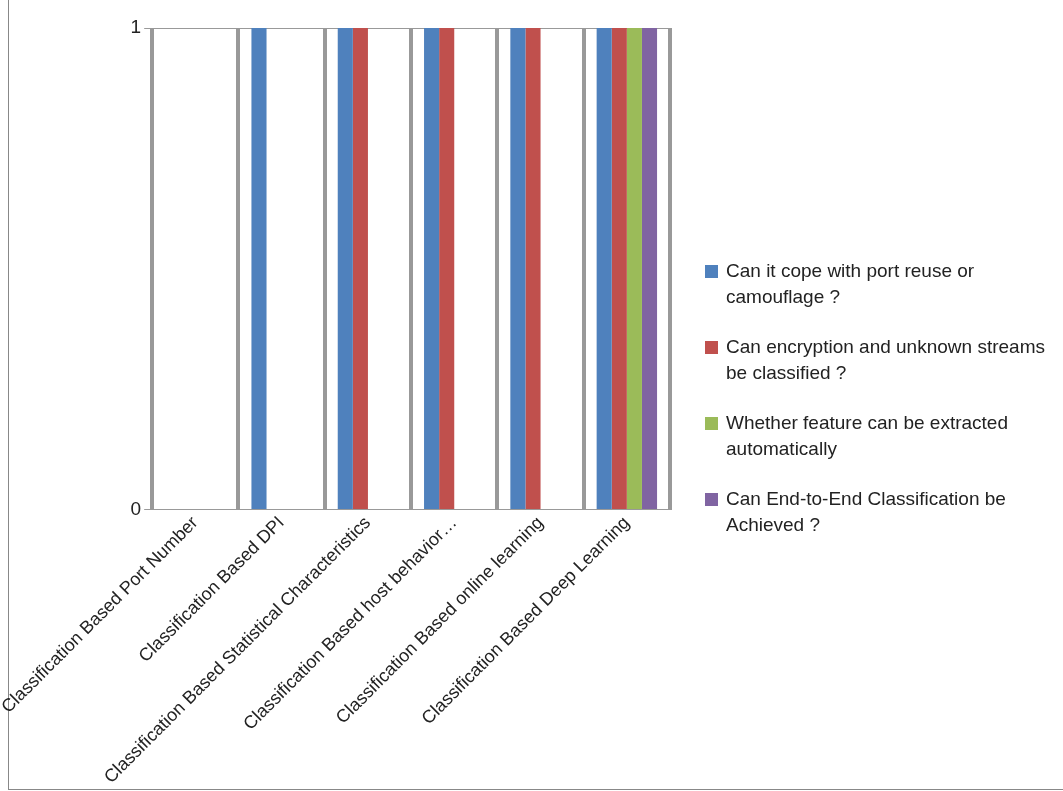 The width and height of the screenshot is (1063, 791). What do you see at coordinates (866, 512) in the screenshot?
I see `legend-label: Can End-to-End Classification be Achieved ?` at bounding box center [866, 512].